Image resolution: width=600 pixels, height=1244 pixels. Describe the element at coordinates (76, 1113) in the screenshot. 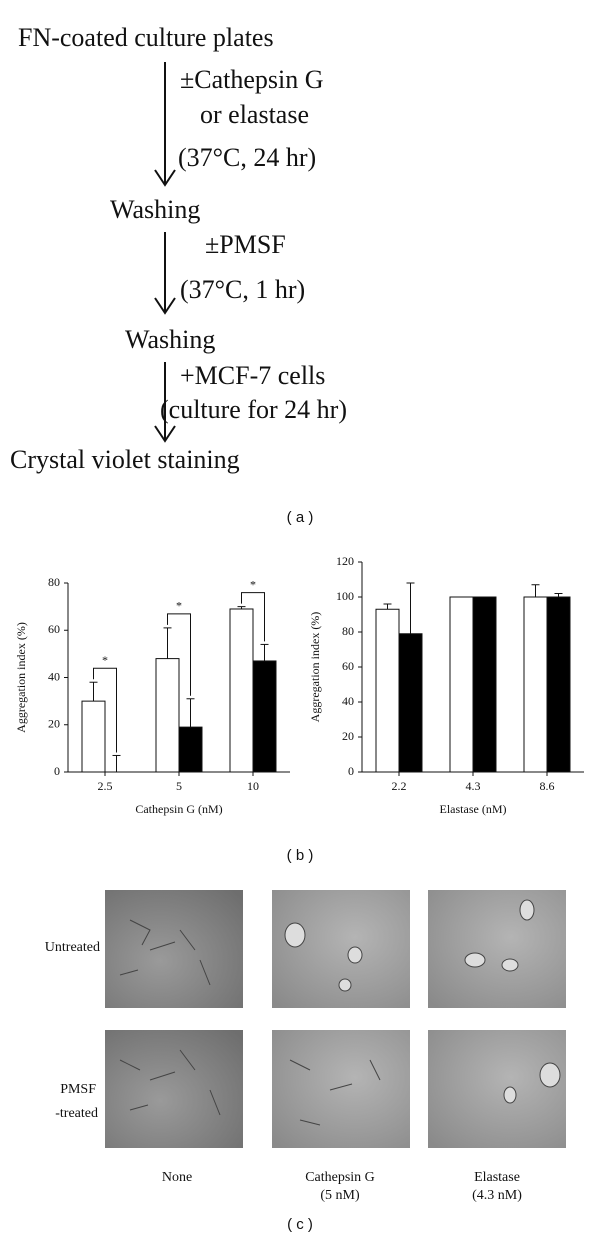

I see `row-label: -treated` at that location.